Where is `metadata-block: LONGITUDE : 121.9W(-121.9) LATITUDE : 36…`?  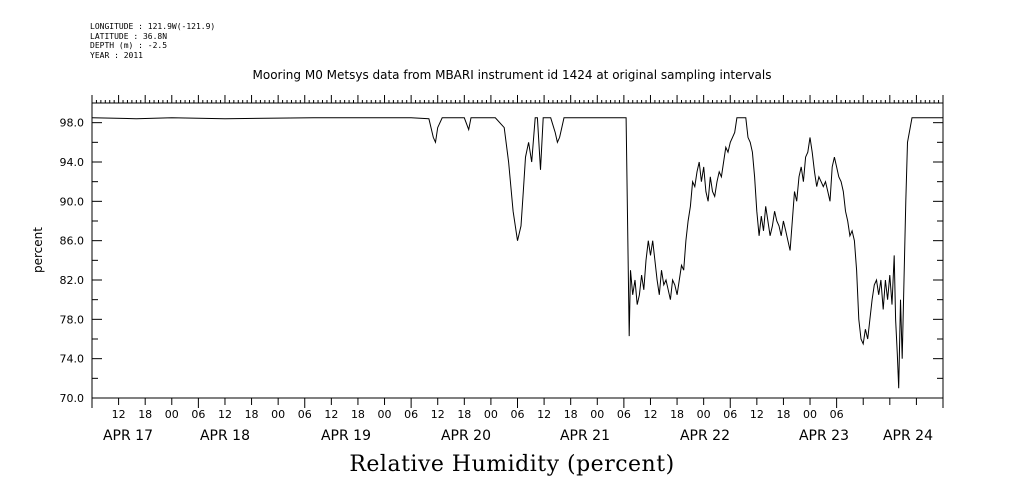
metadata-block: LONGITUDE : 121.9W(-121.9) LATITUDE : 36… is located at coordinates (152, 41).